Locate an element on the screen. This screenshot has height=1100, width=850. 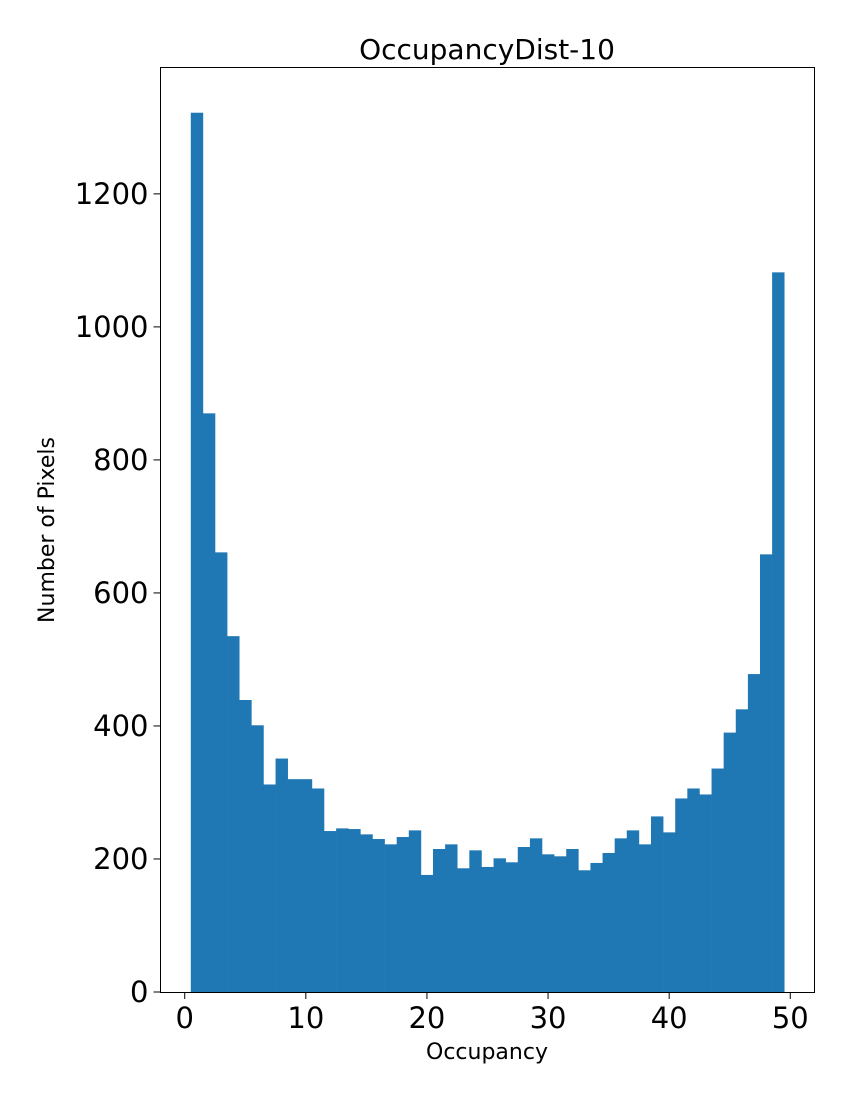
x-tick-label: 30 is located at coordinates (548, 1018).